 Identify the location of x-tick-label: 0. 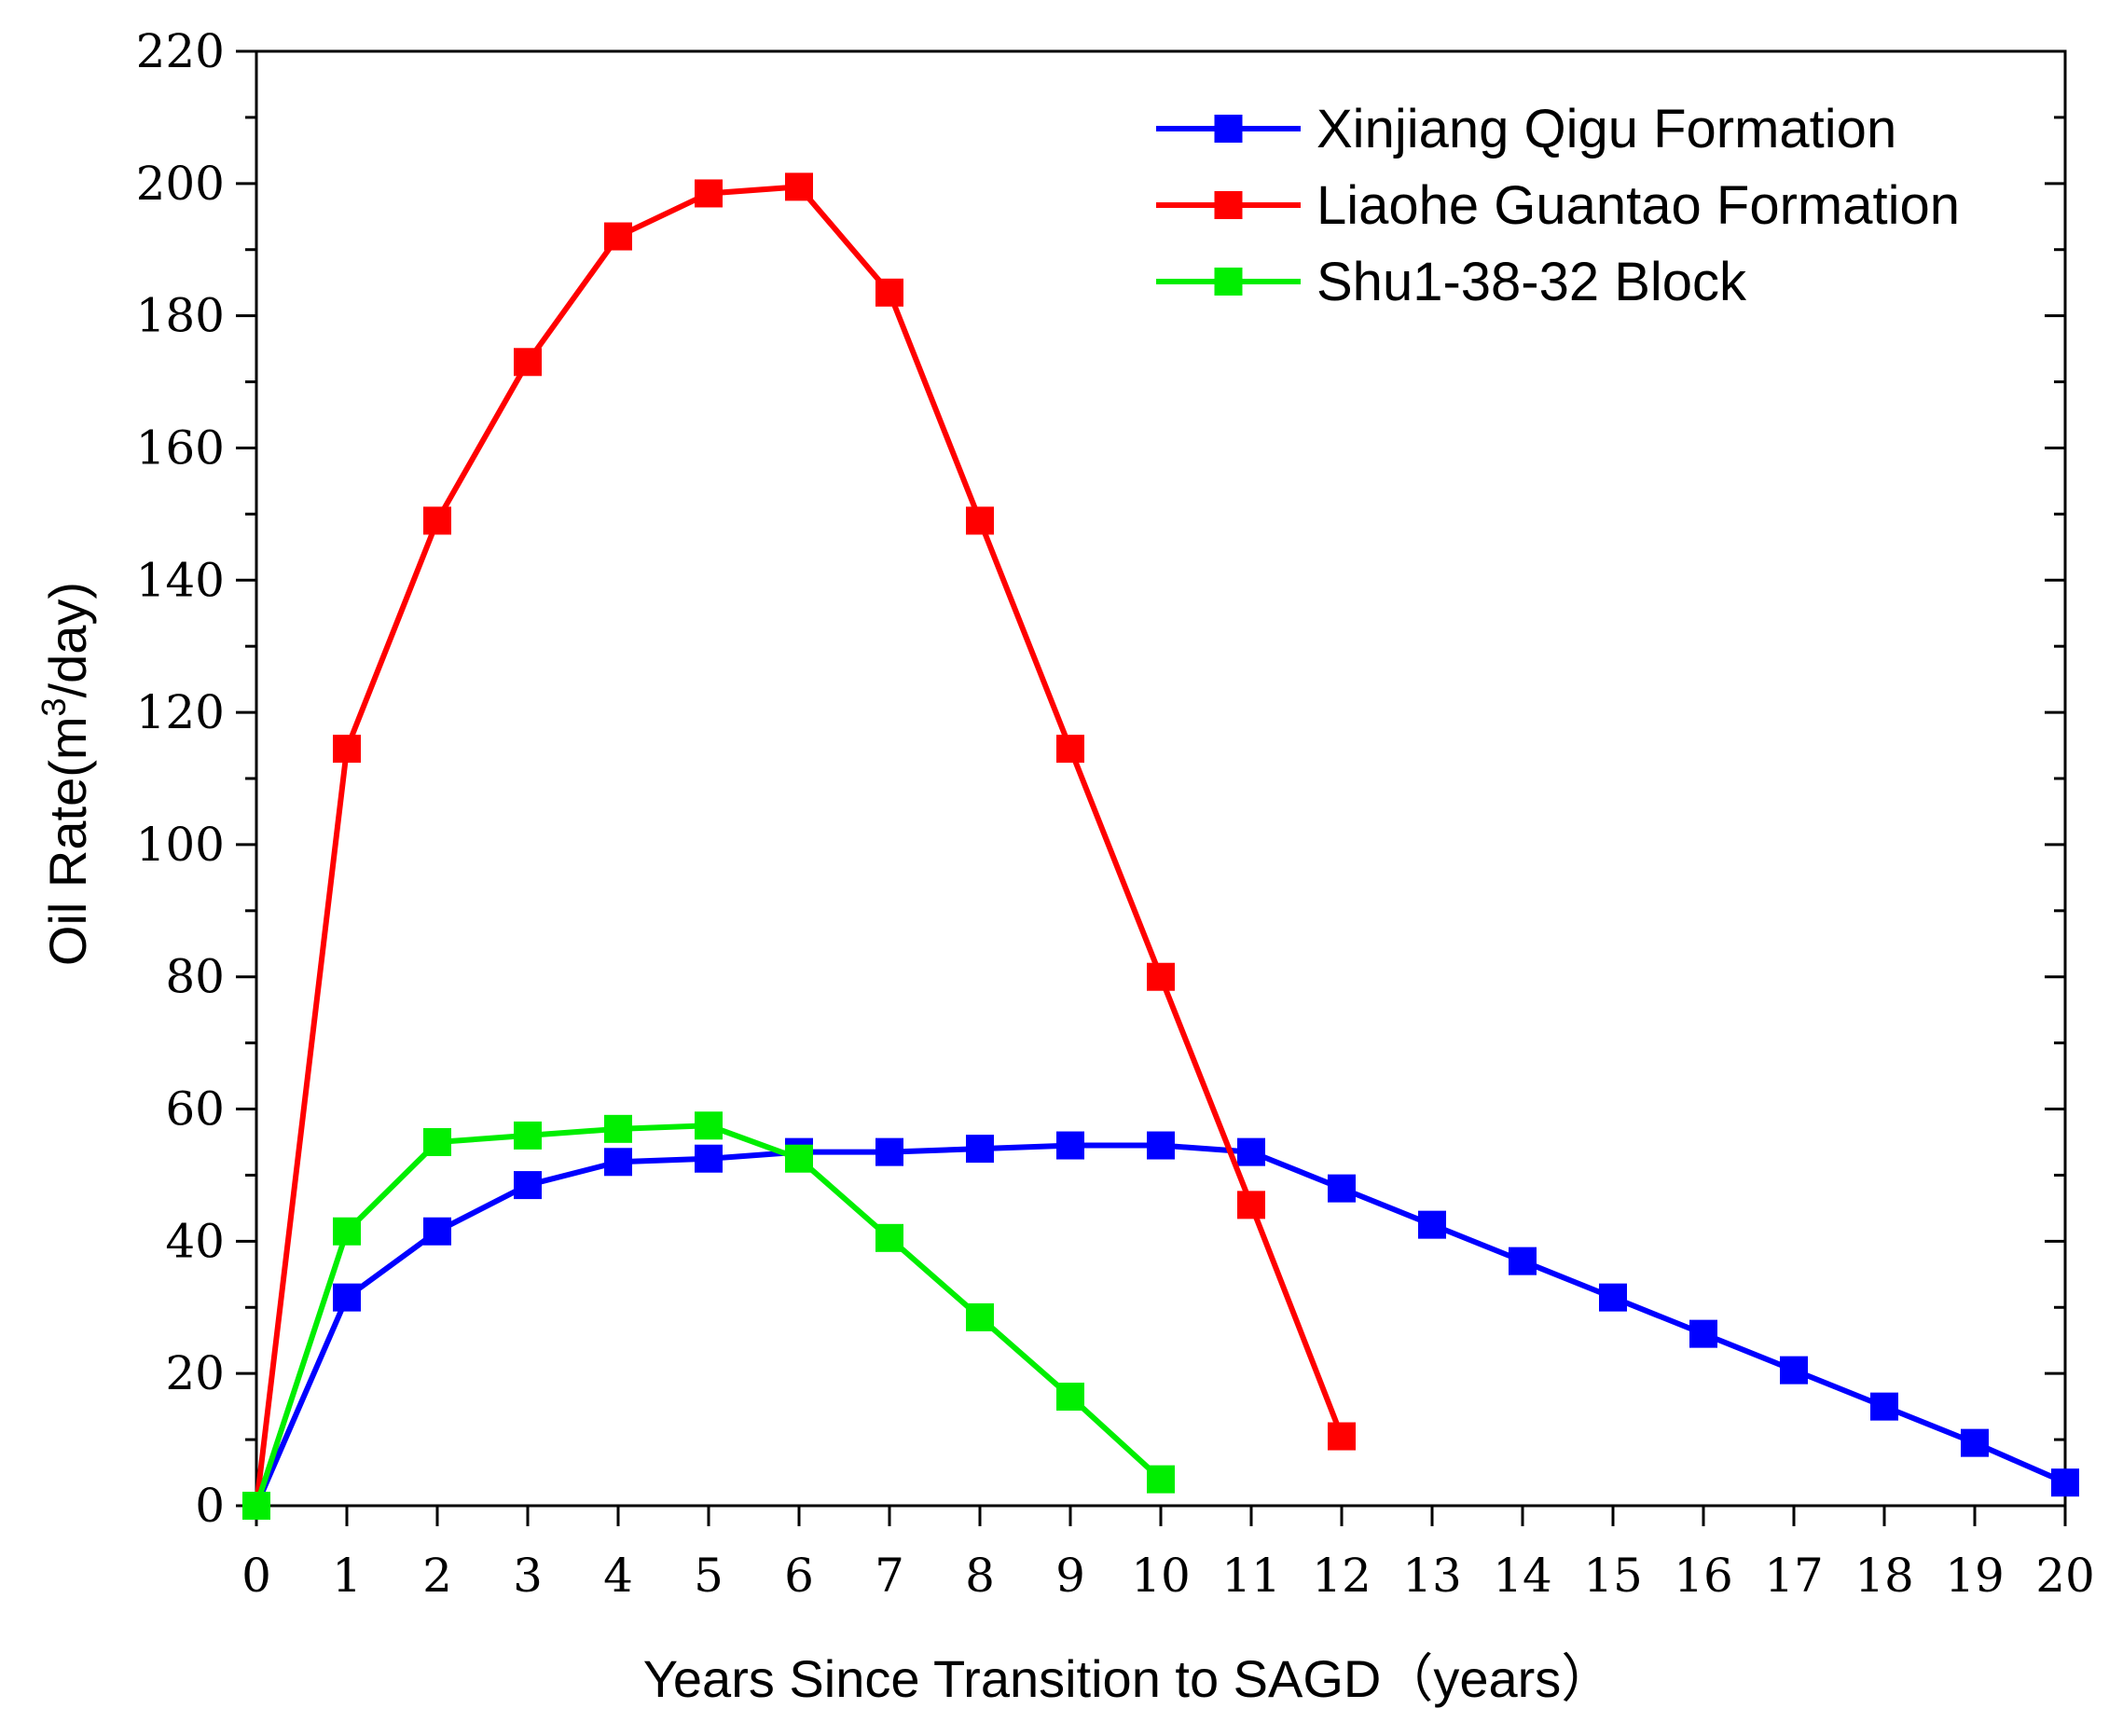
(256, 1576).